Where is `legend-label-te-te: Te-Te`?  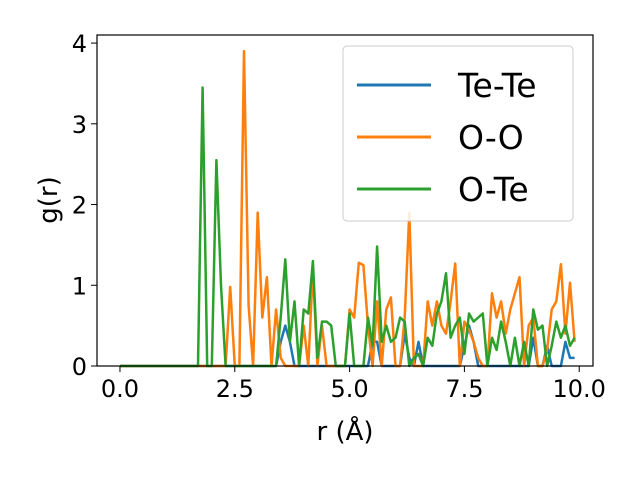 legend-label-te-te: Te-Te is located at coordinates (497, 85).